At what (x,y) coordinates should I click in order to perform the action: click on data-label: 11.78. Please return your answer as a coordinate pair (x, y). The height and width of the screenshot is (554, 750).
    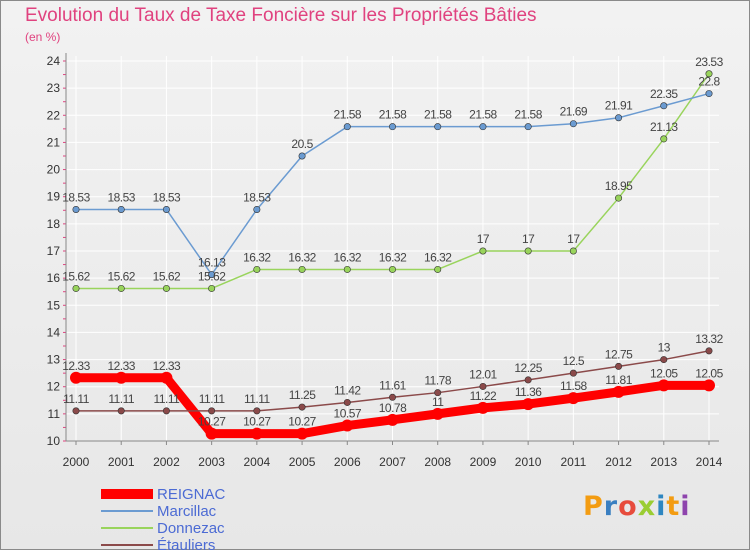
    Looking at the image, I should click on (437, 381).